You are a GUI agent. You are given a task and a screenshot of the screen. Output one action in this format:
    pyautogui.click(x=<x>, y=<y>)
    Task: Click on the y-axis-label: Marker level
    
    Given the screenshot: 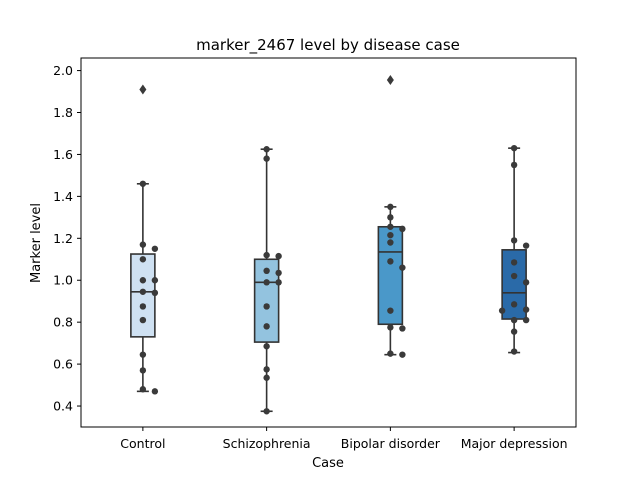 What is the action you would take?
    pyautogui.click(x=36, y=243)
    